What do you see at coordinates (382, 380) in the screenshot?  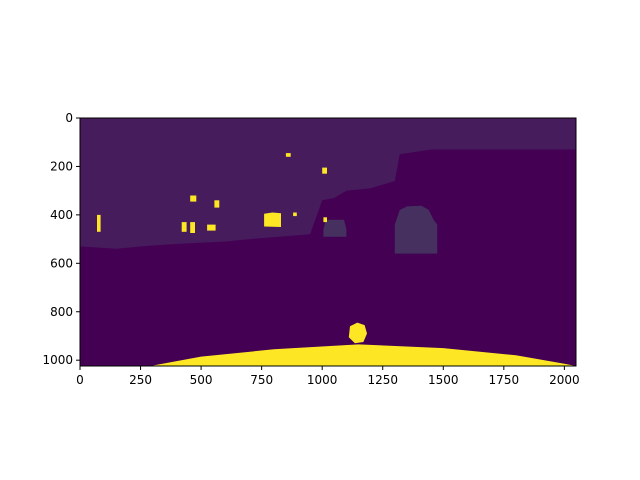 I see `x-tick-label: 1250` at bounding box center [382, 380].